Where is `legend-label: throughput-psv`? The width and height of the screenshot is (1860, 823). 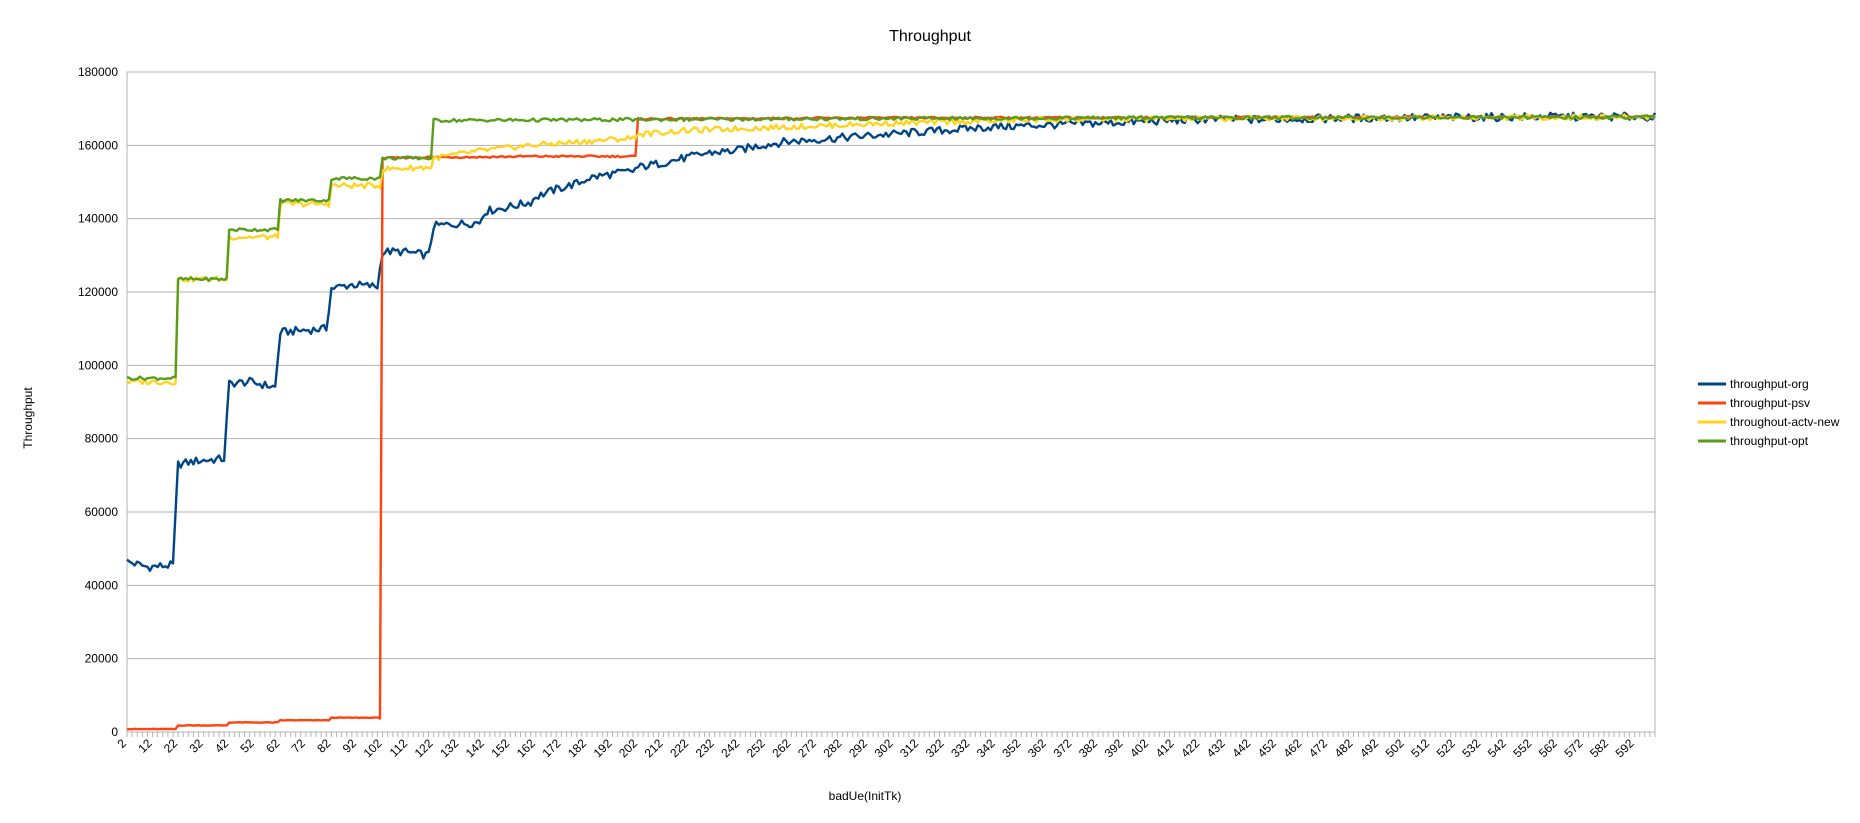 legend-label: throughput-psv is located at coordinates (1770, 403).